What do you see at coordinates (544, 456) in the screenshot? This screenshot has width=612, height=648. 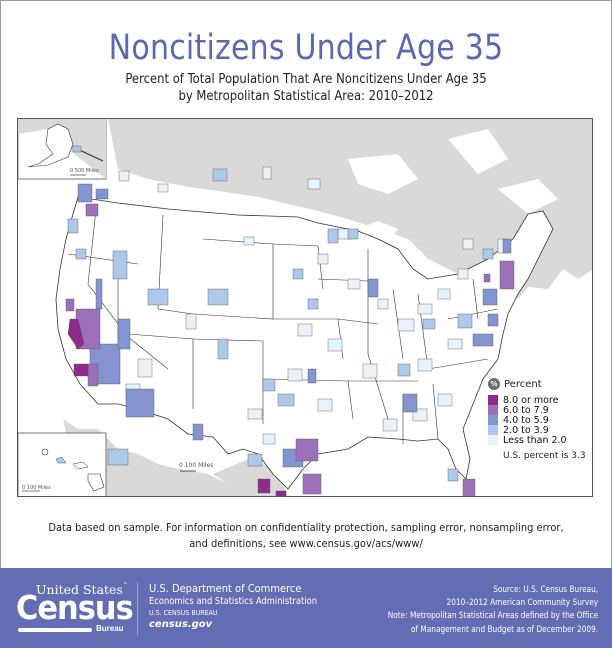 I see `us-percent-note: U.S. percent is 3.3` at bounding box center [544, 456].